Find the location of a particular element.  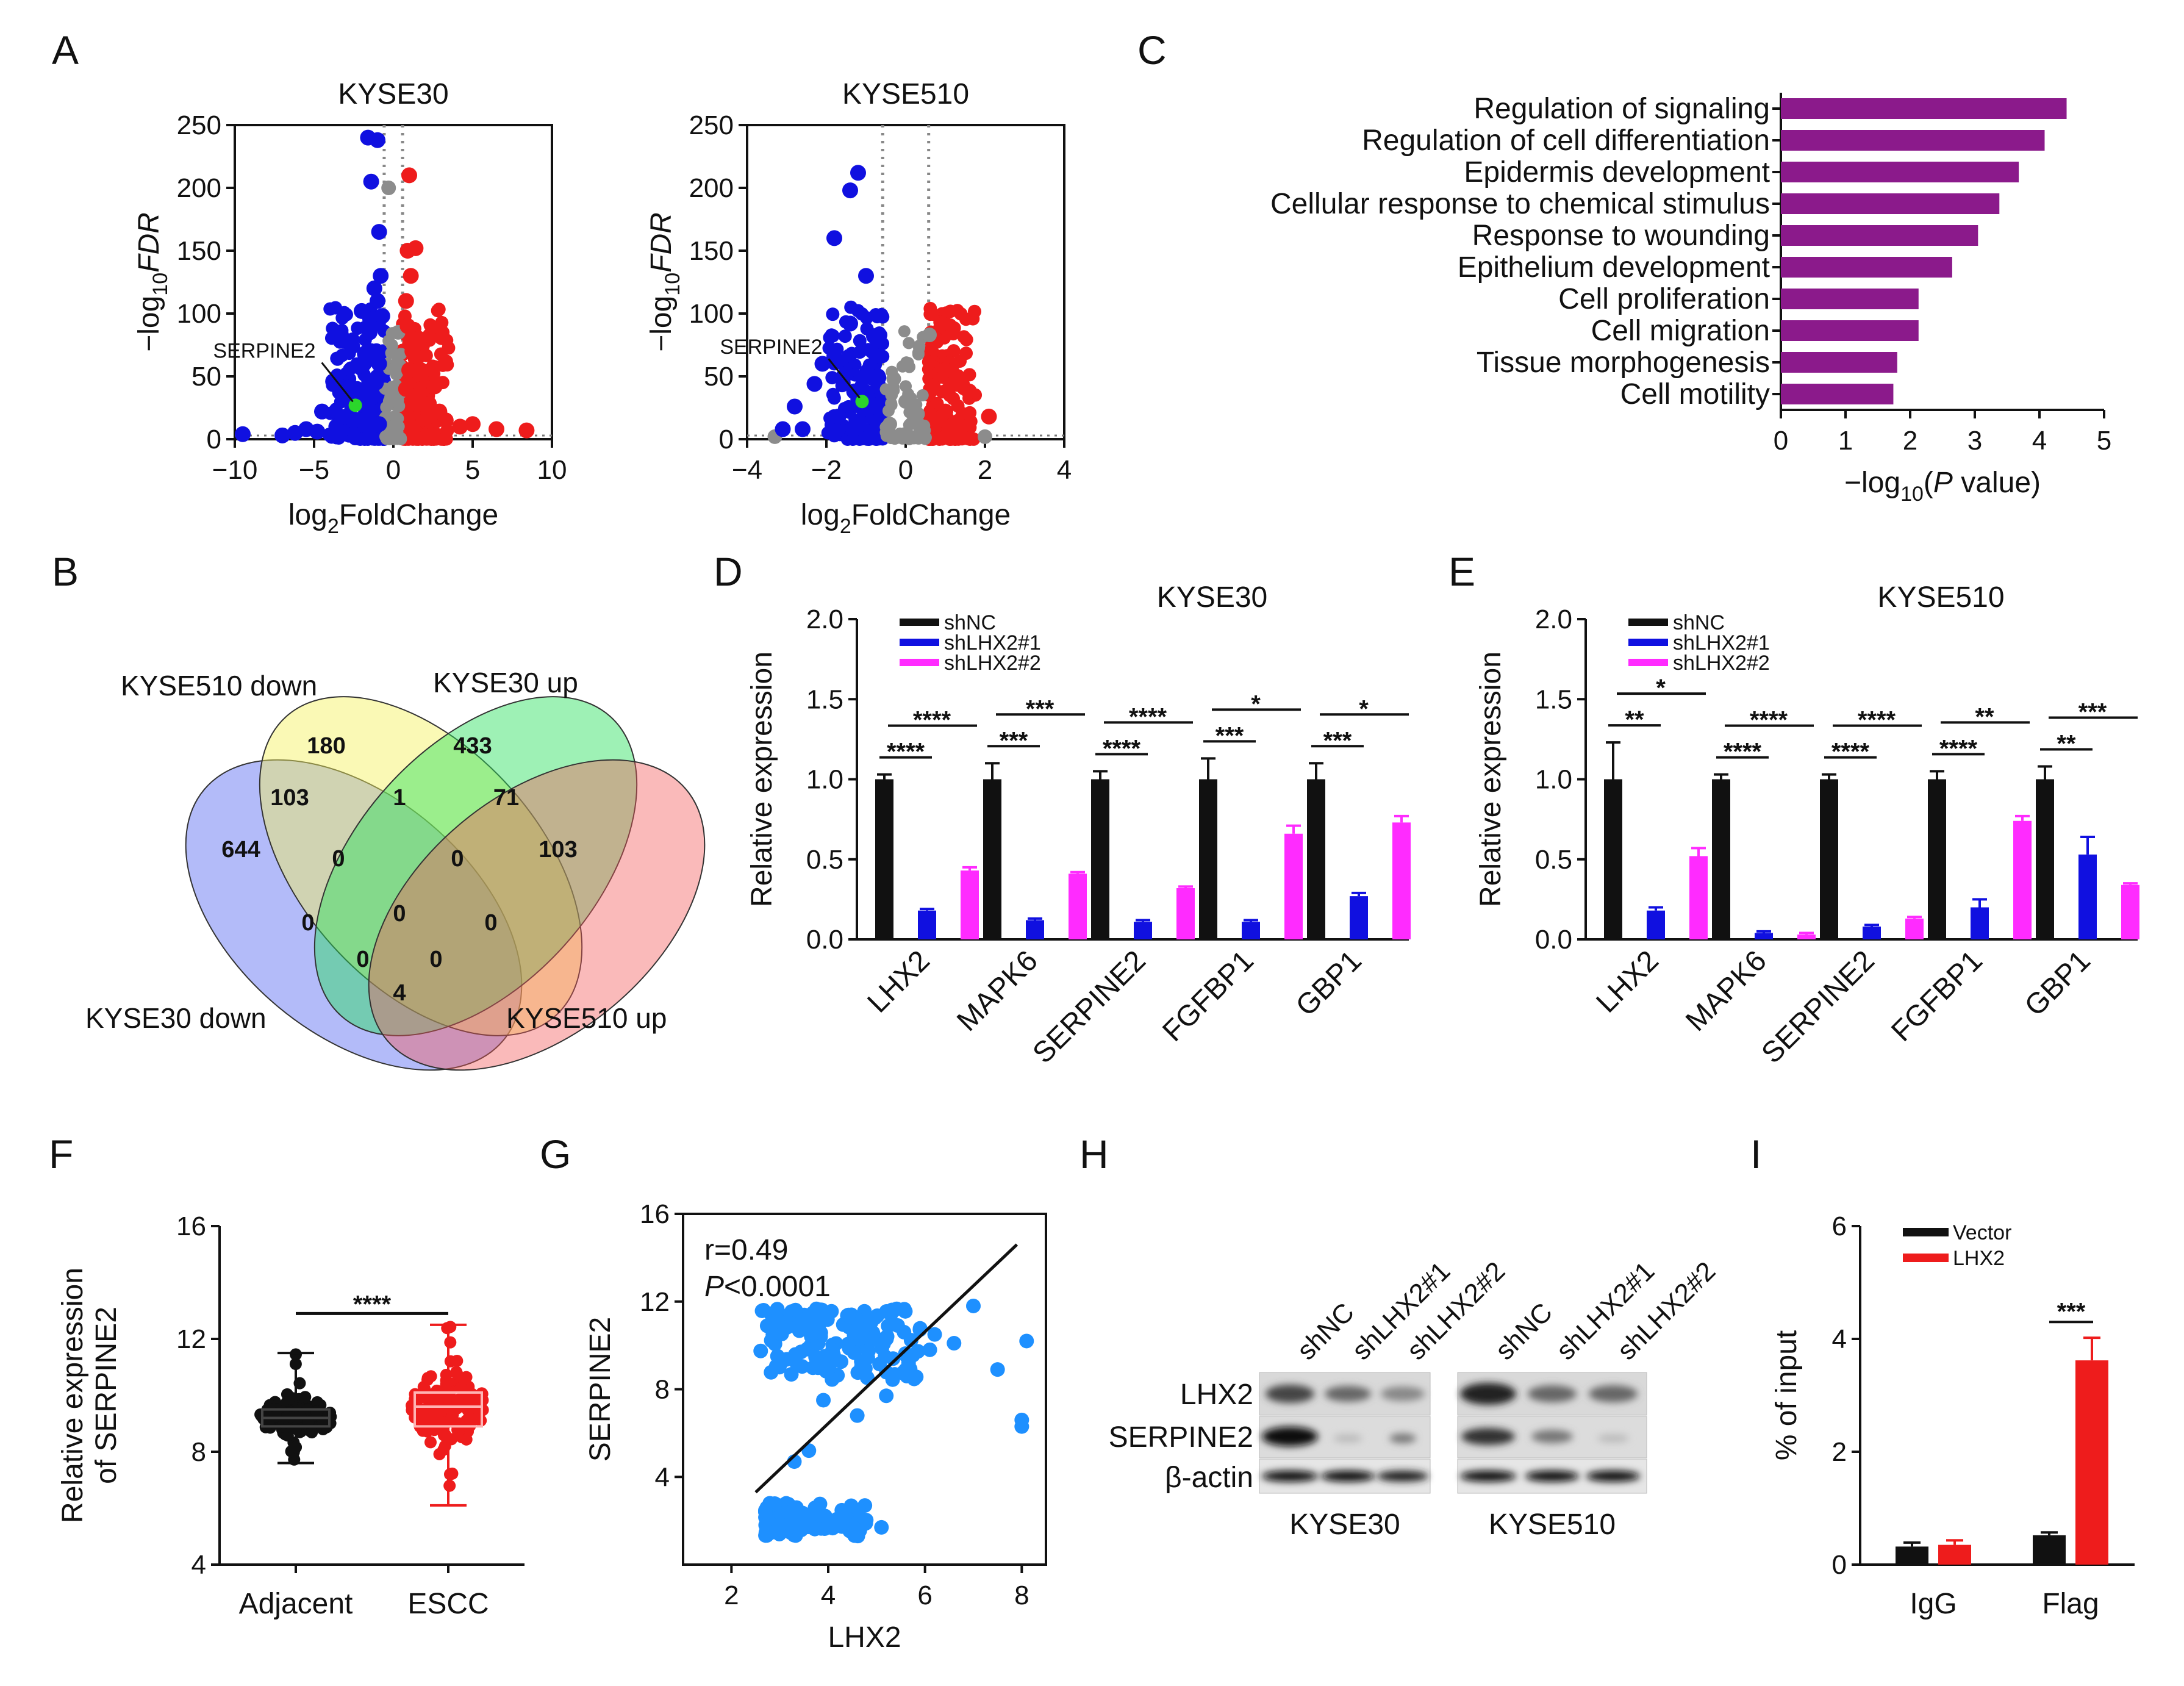

venn-ellipse-kyse30-up is located at coordinates (475, 866).